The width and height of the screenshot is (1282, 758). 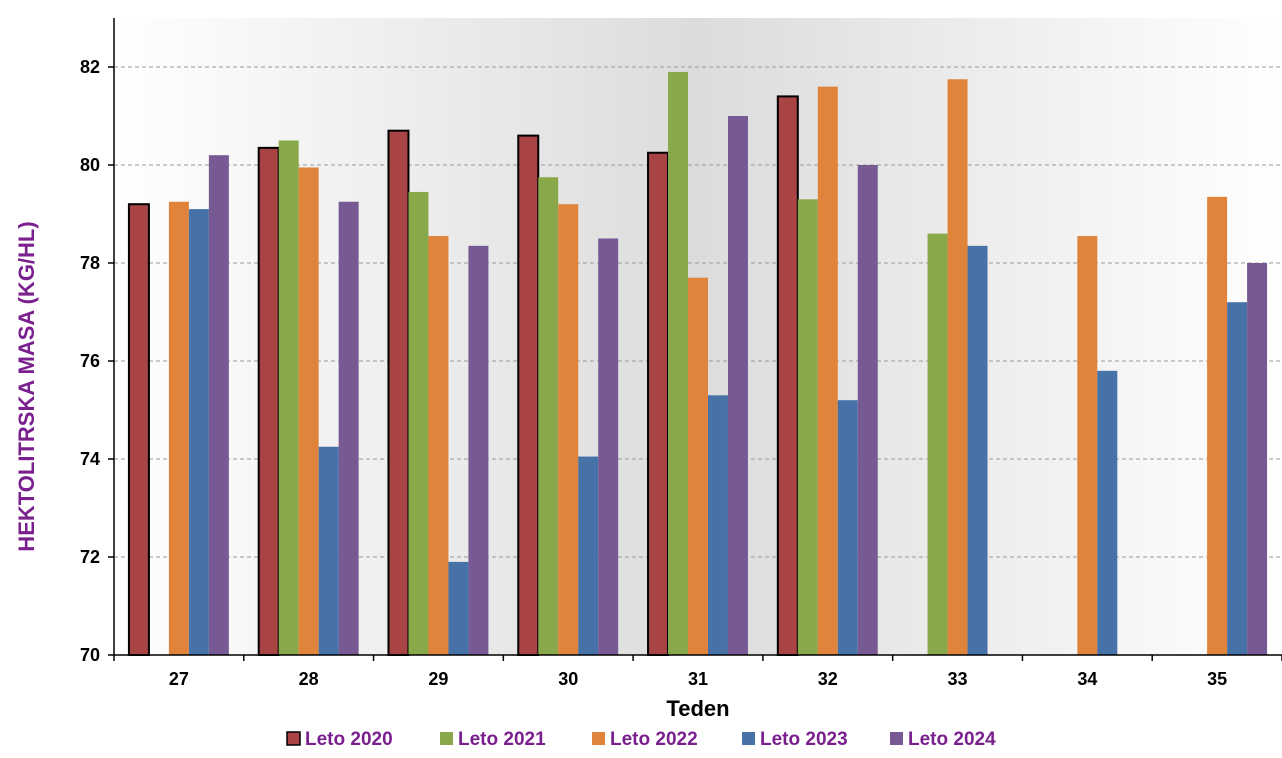 I want to click on x-tick-label: 35, so click(x=1217, y=679).